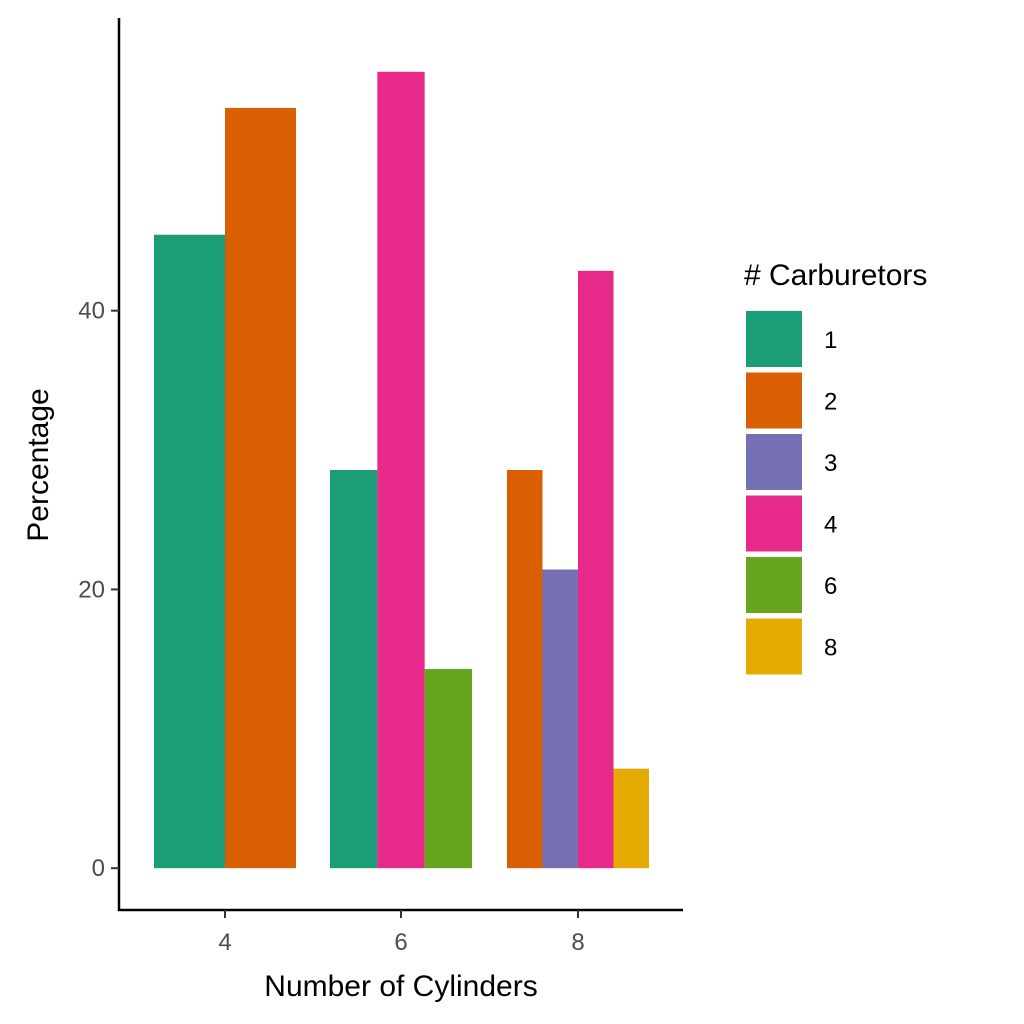 Image resolution: width=1024 pixels, height=1024 pixels. Describe the element at coordinates (189, 551) in the screenshot. I see `bar-cyl4-carb1` at that location.